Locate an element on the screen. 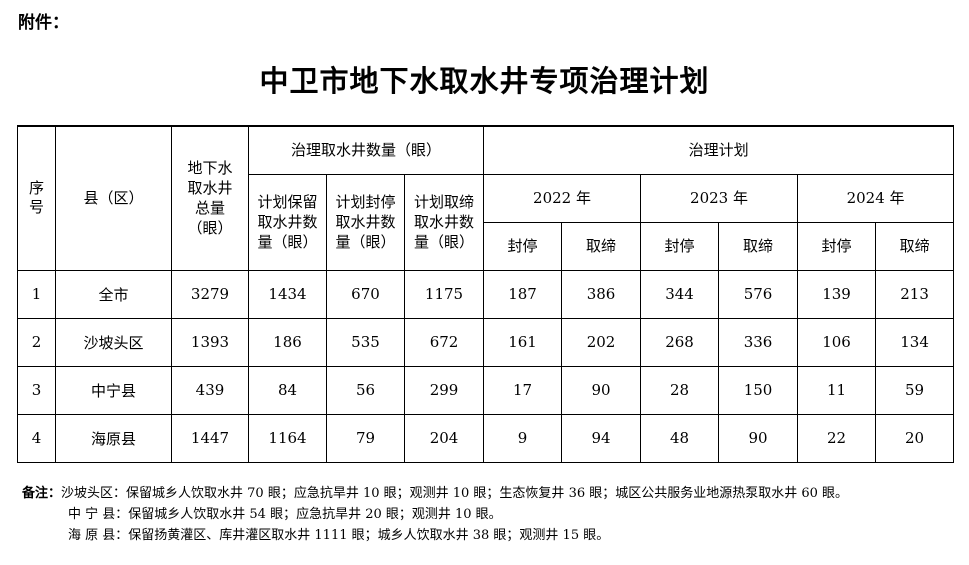  cell-total: 439 is located at coordinates (210, 390).